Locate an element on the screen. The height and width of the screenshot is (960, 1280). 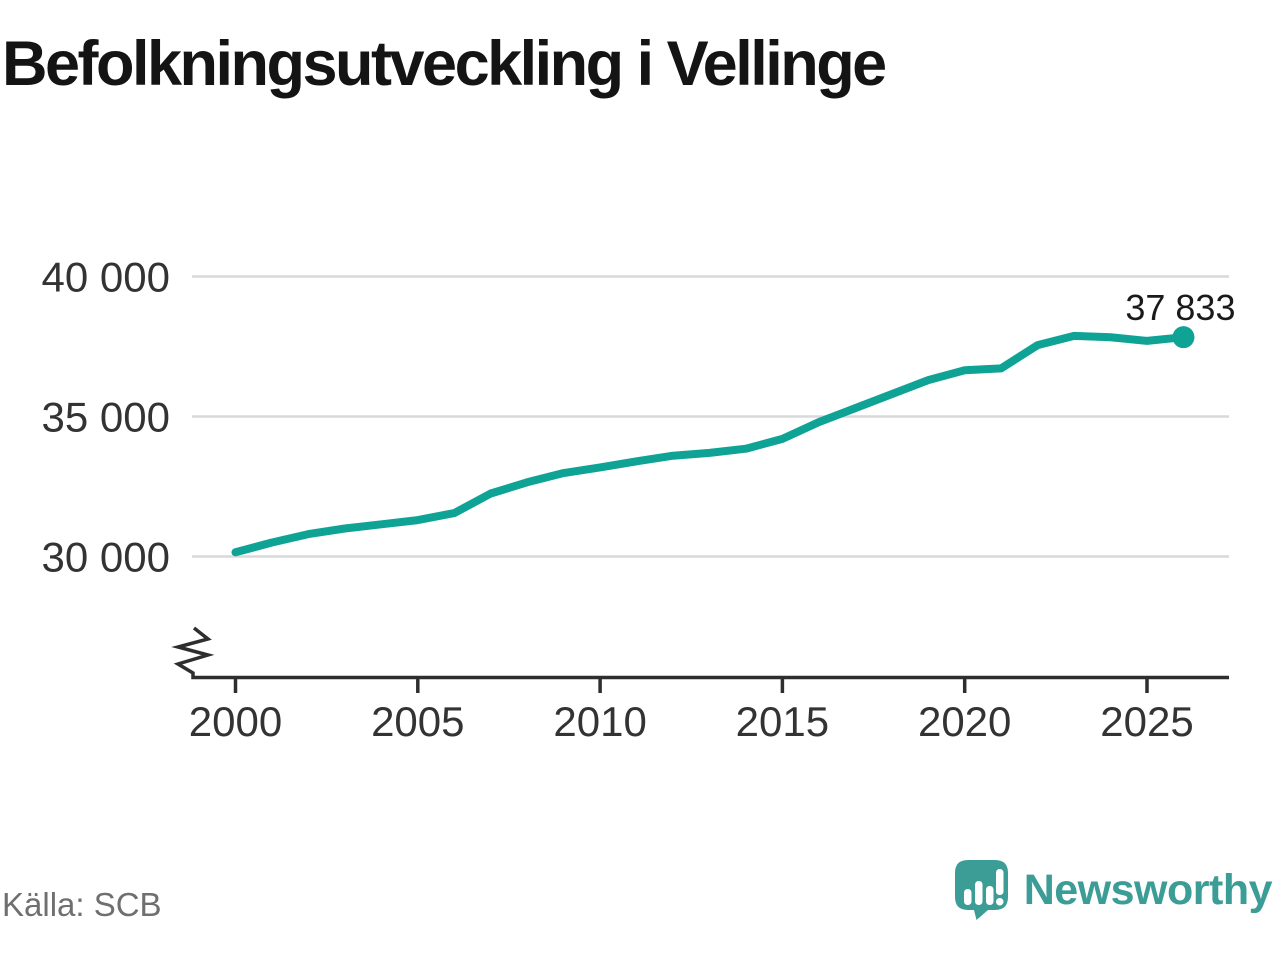
logo-exclamation-dot is located at coordinates (999, 902).